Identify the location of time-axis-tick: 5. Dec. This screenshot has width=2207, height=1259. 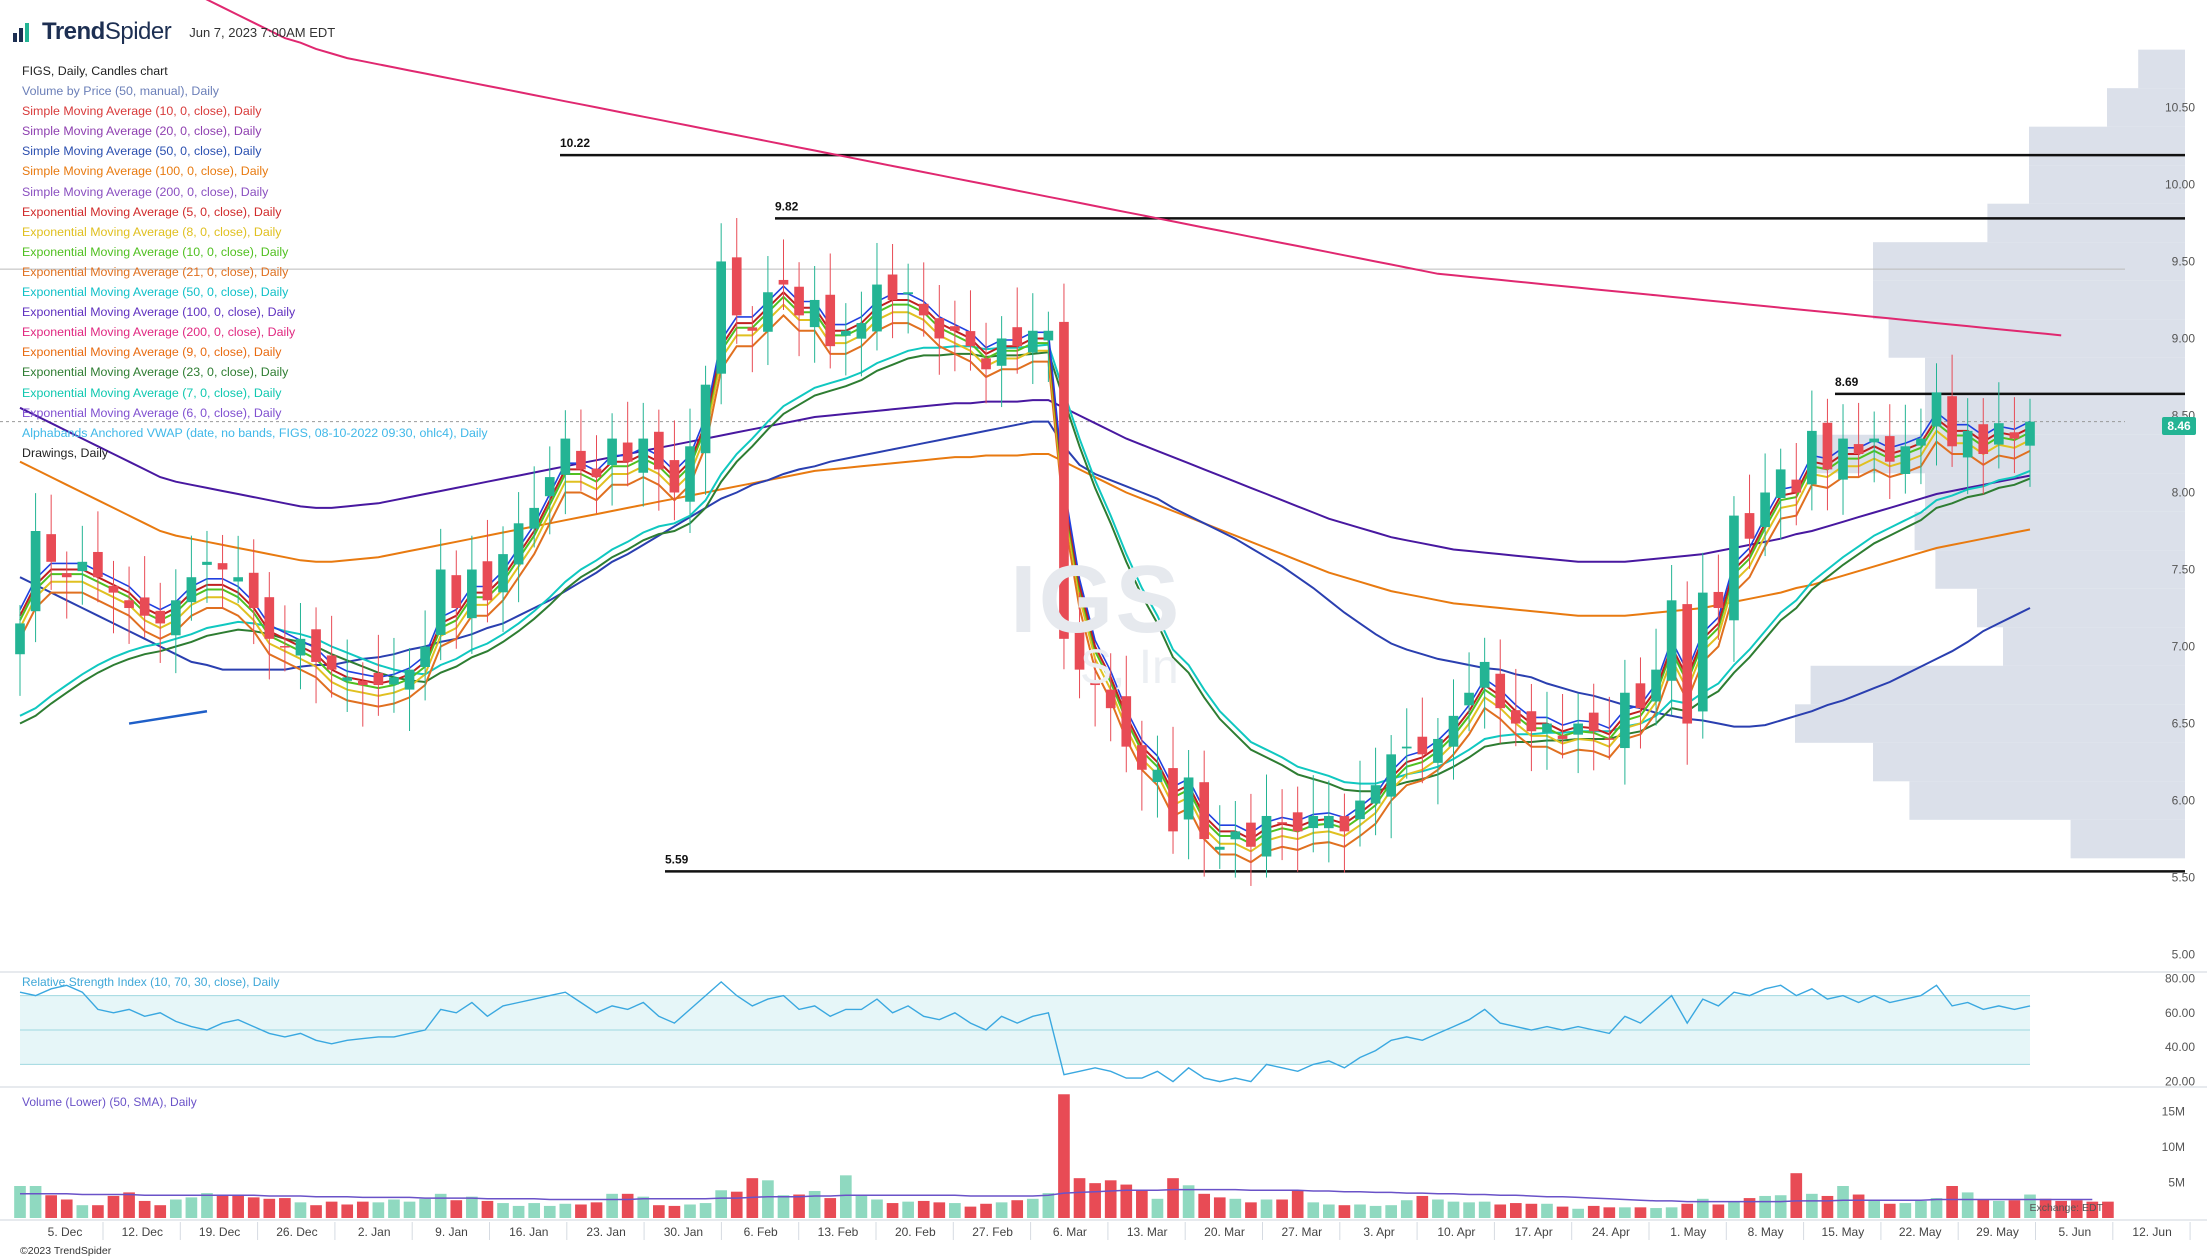
(65, 1232).